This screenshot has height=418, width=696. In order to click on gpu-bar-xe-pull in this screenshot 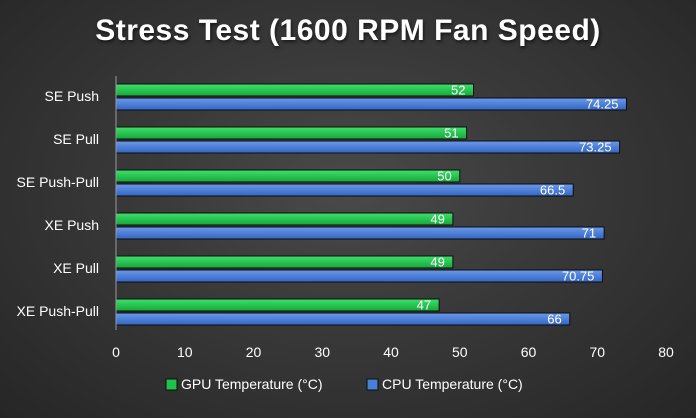, I will do `click(284, 262)`.